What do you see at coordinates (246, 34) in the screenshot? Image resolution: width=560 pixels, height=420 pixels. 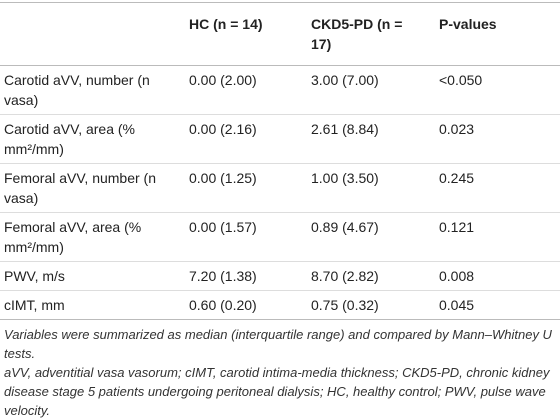 I see `header-cell: HC (n = 14)` at bounding box center [246, 34].